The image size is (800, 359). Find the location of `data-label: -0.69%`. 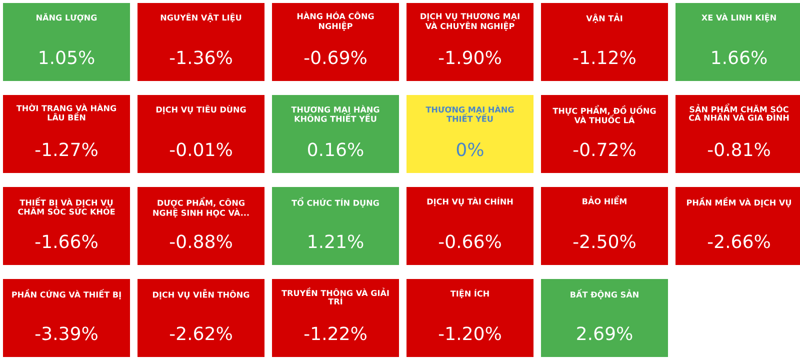

data-label: -0.69% is located at coordinates (335, 57).